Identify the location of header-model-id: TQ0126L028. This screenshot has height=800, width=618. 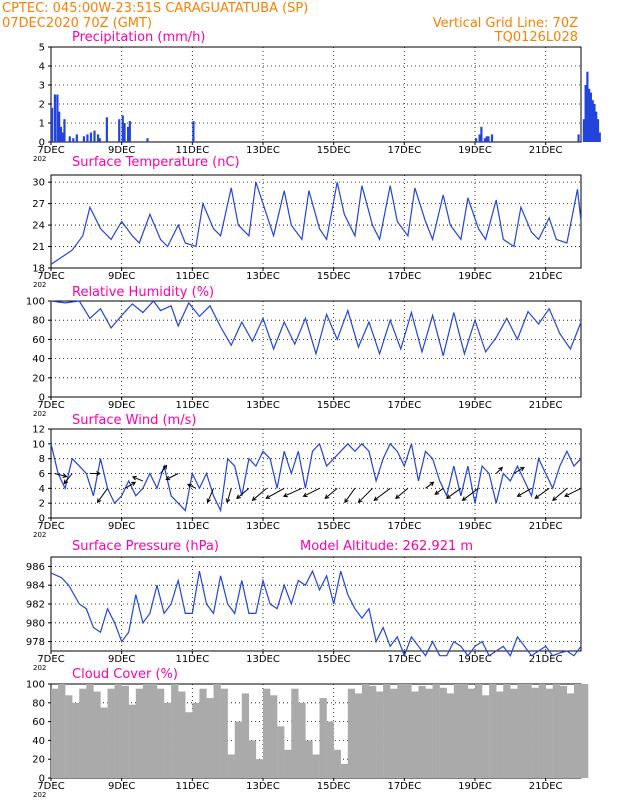
(536, 37).